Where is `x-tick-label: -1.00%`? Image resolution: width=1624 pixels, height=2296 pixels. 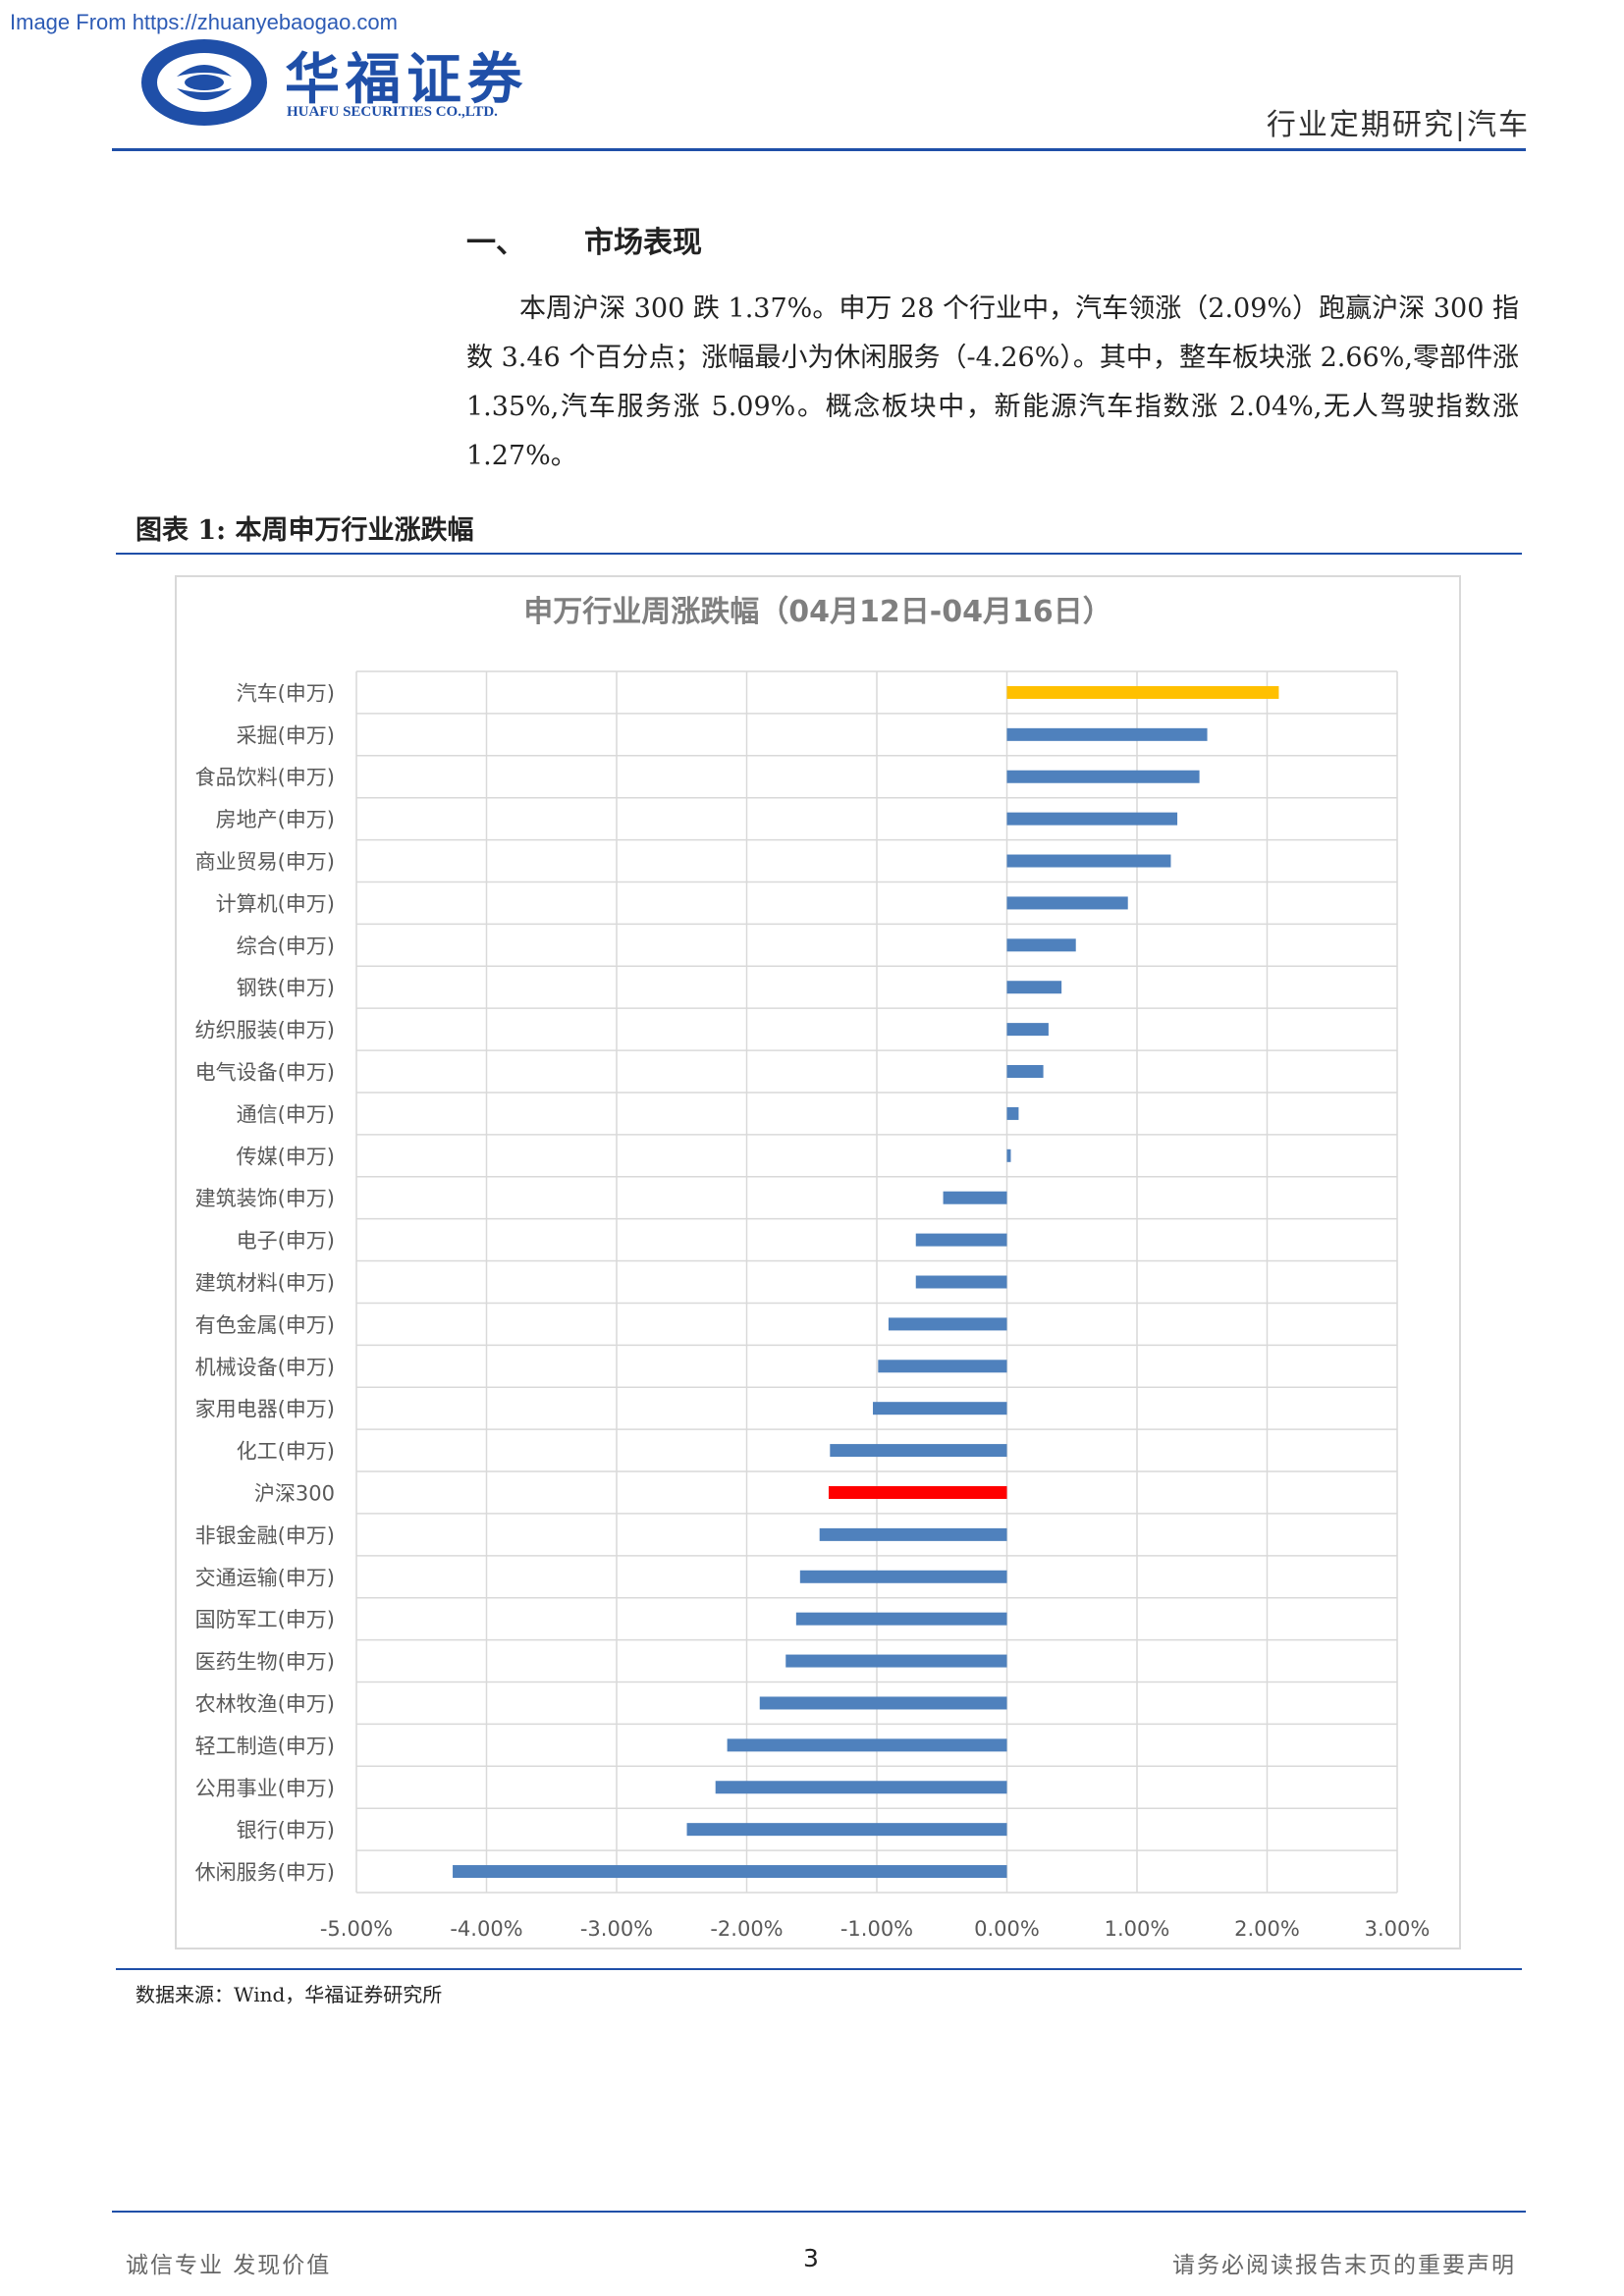
x-tick-label: -1.00% is located at coordinates (876, 1929).